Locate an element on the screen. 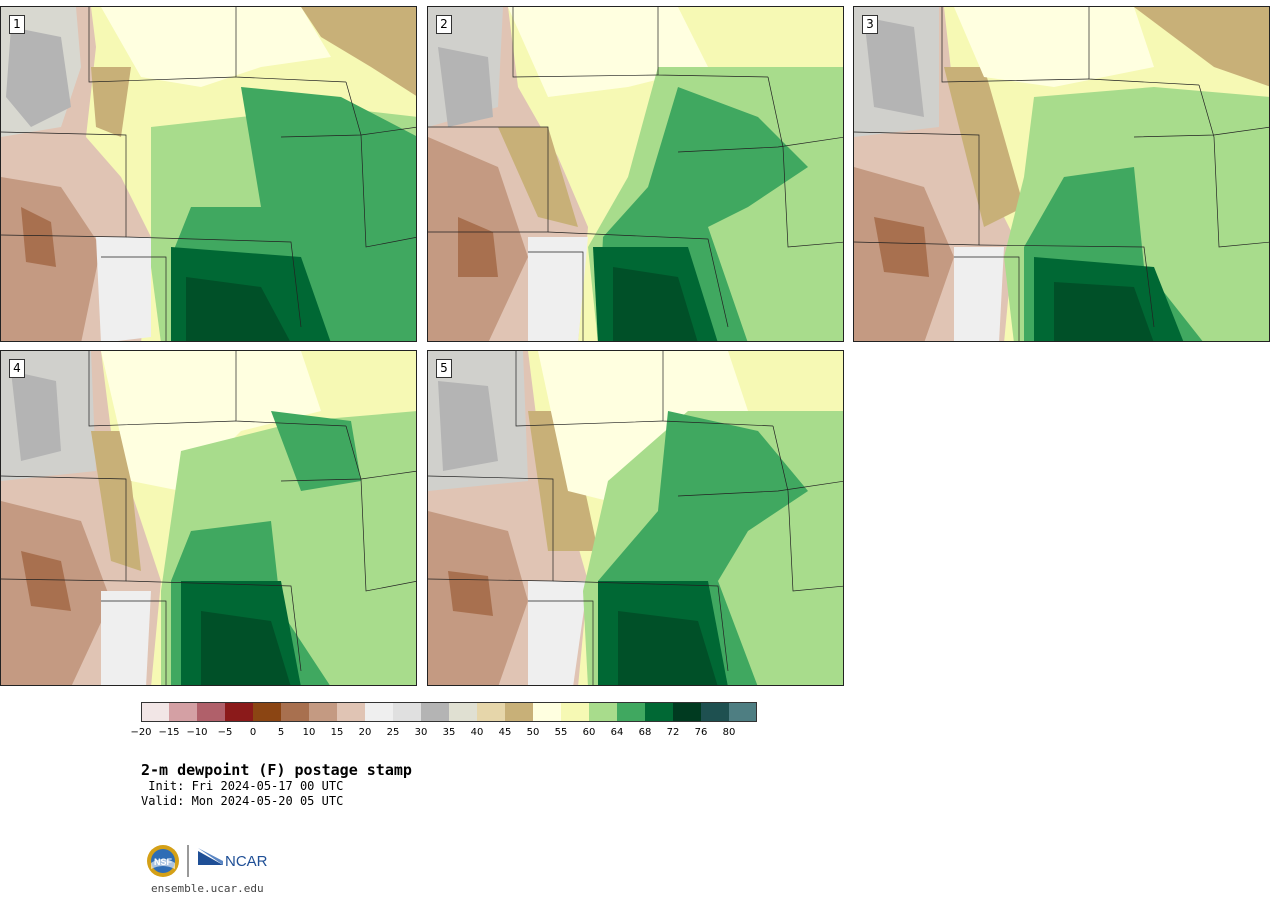 Image resolution: width=1280 pixels, height=901 pixels. dewpoint-colorbar is located at coordinates (449, 712).